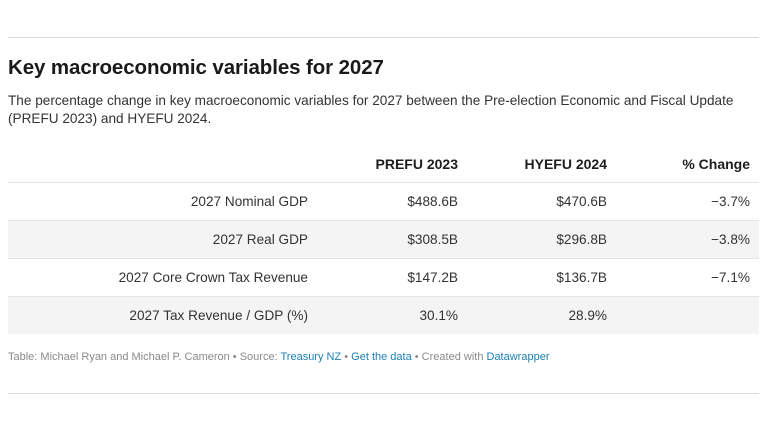 The height and width of the screenshot is (431, 767). I want to click on table-row: 2027 Nominal GDP $488.6B $470.6B −3.7%, so click(383, 201).